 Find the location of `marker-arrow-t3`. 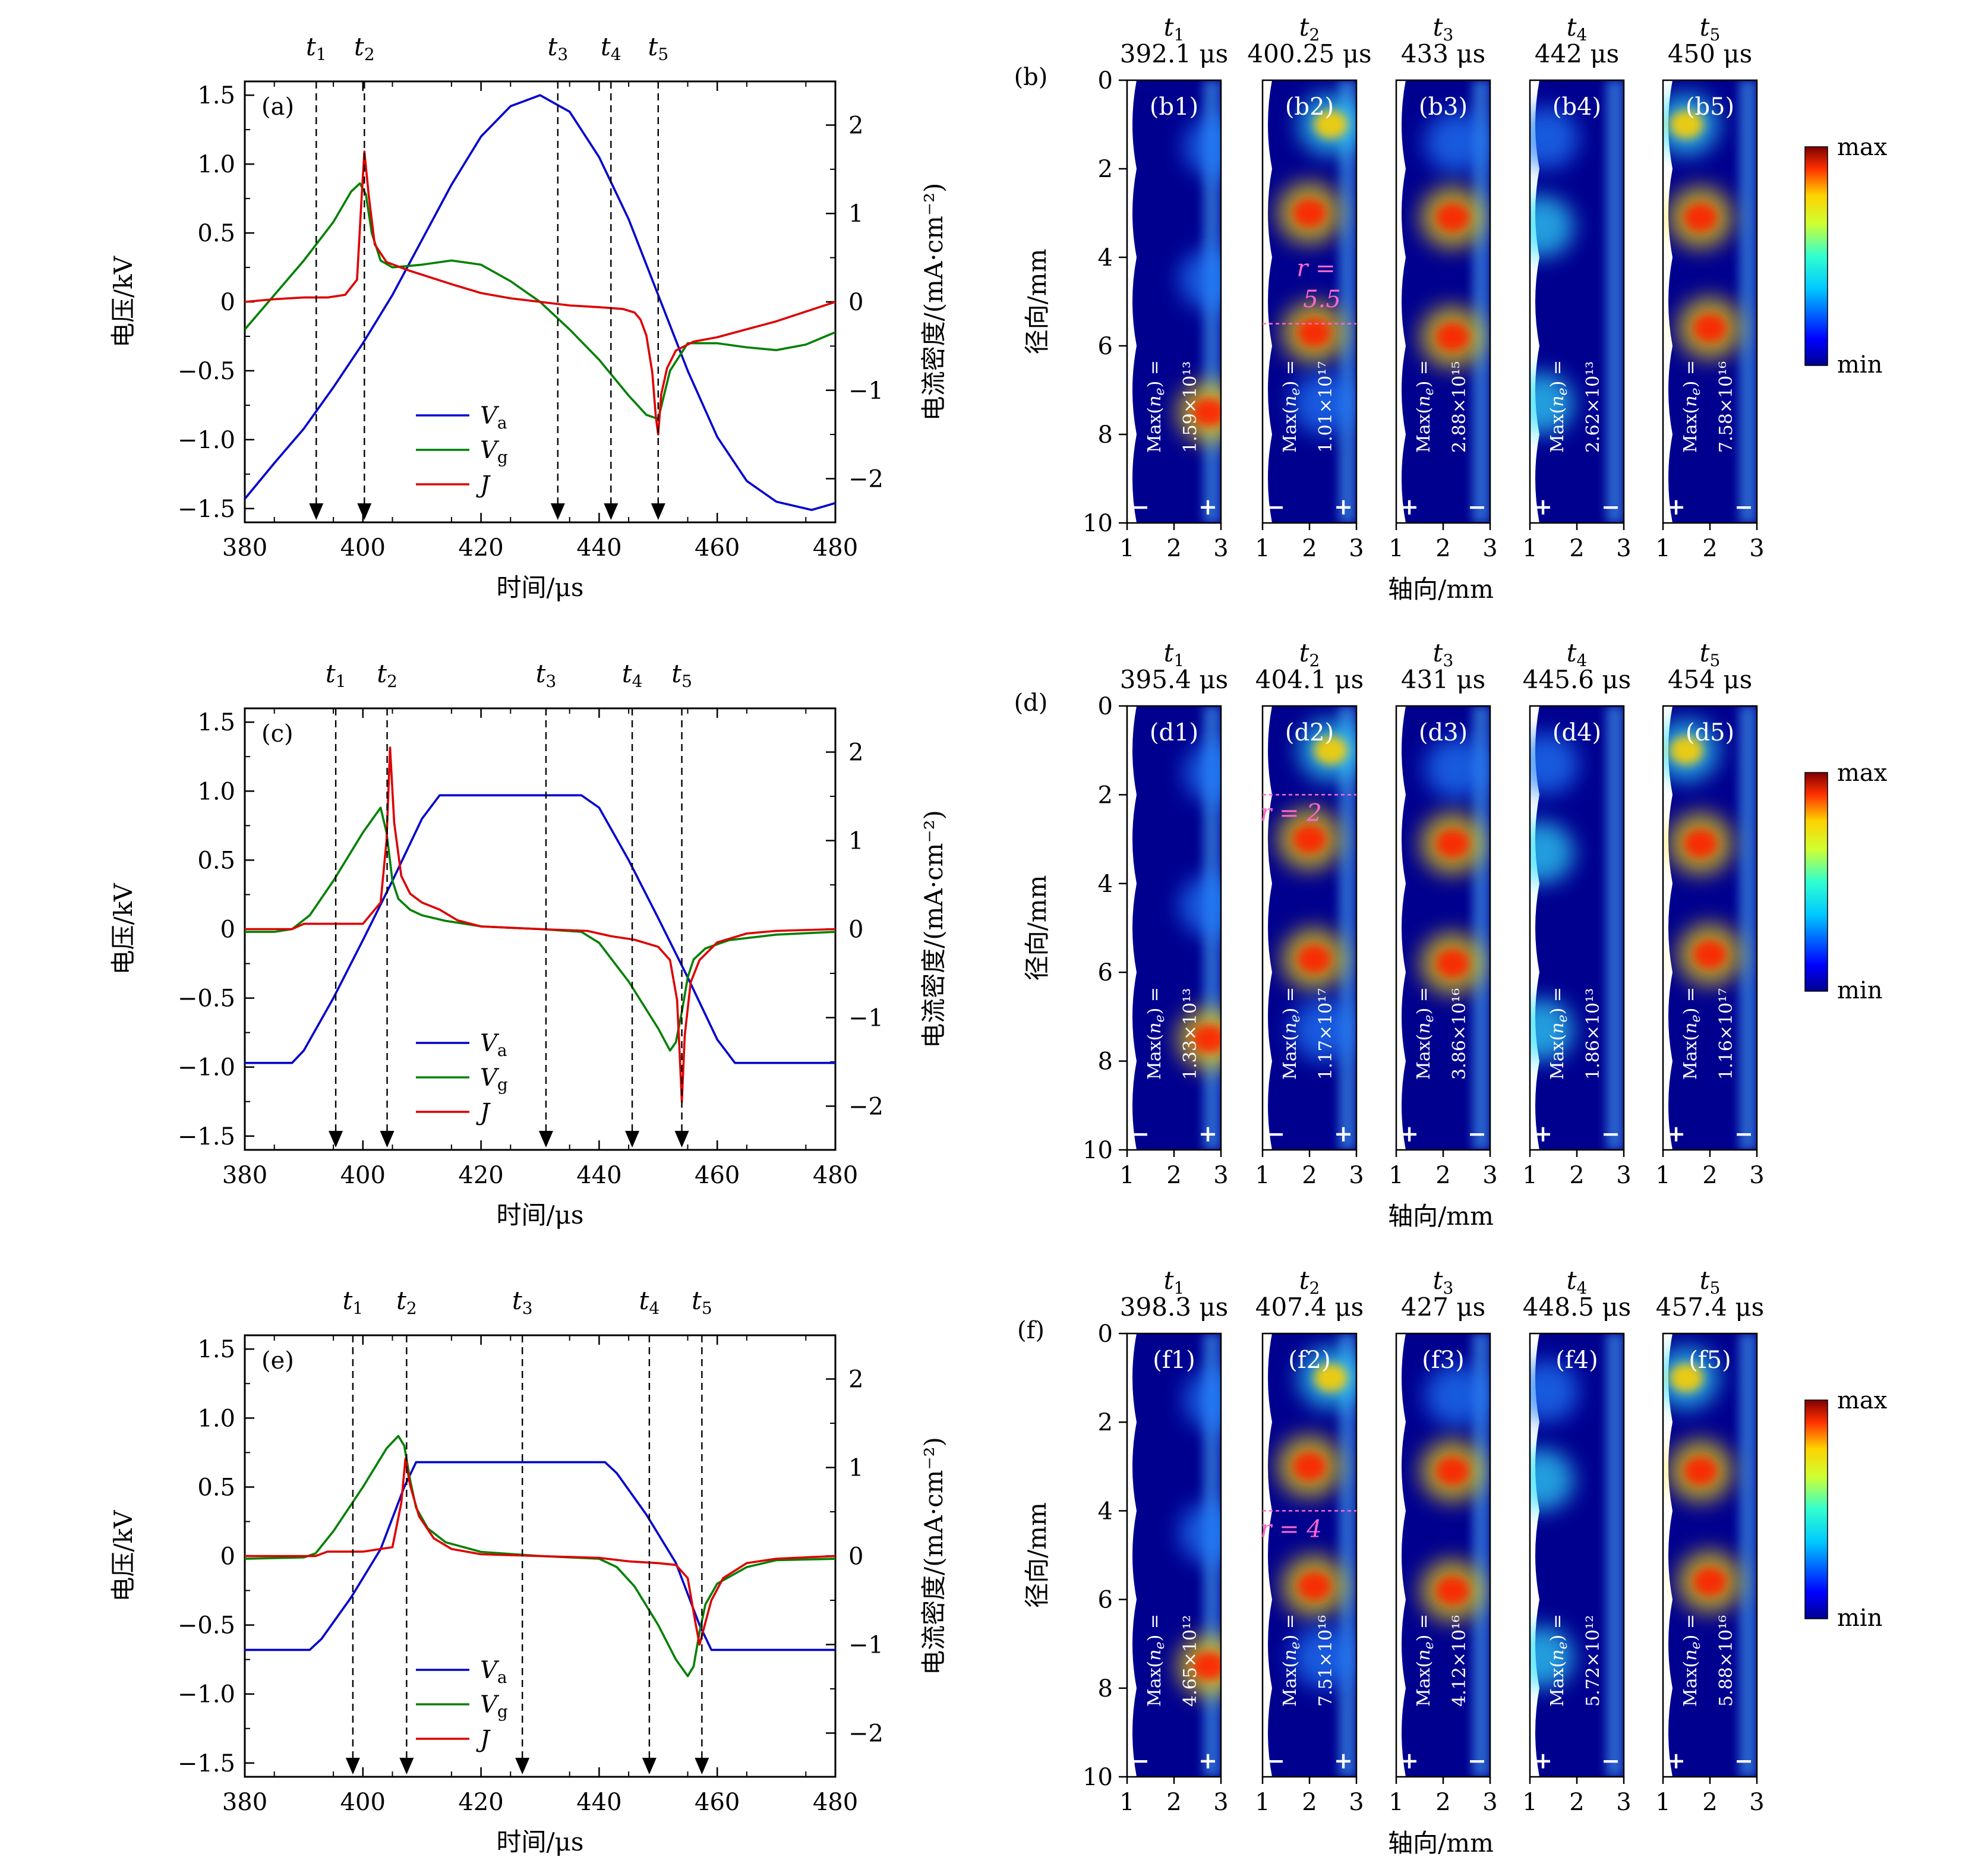

marker-arrow-t3 is located at coordinates (557, 511).